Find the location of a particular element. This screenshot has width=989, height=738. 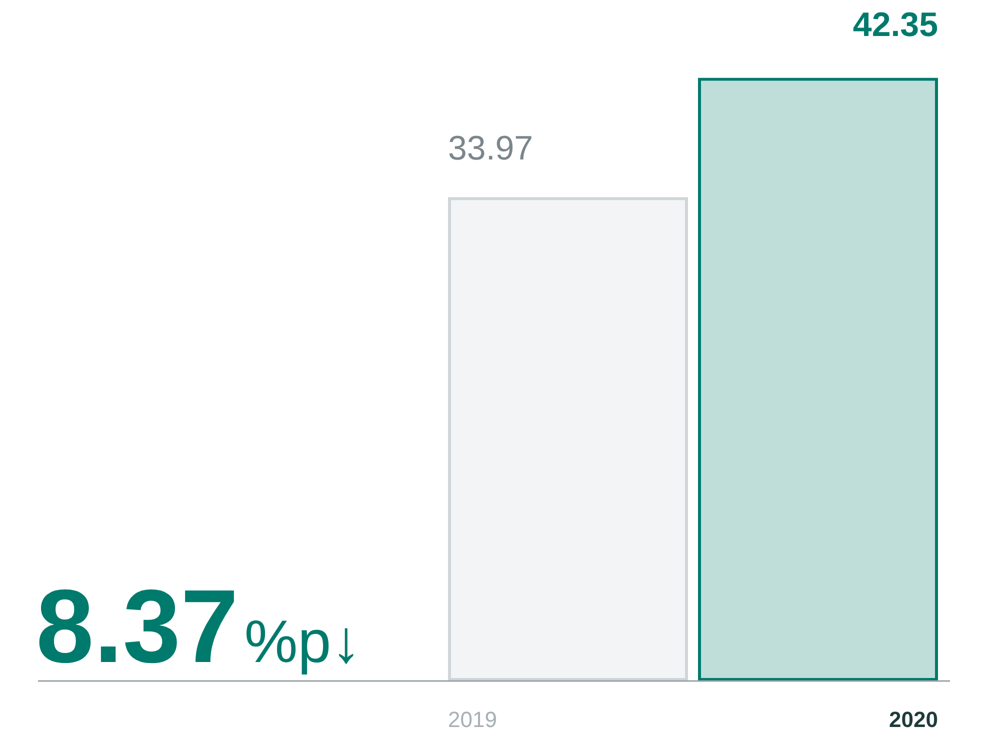

x-tick-label: 2020 is located at coordinates (913, 719).